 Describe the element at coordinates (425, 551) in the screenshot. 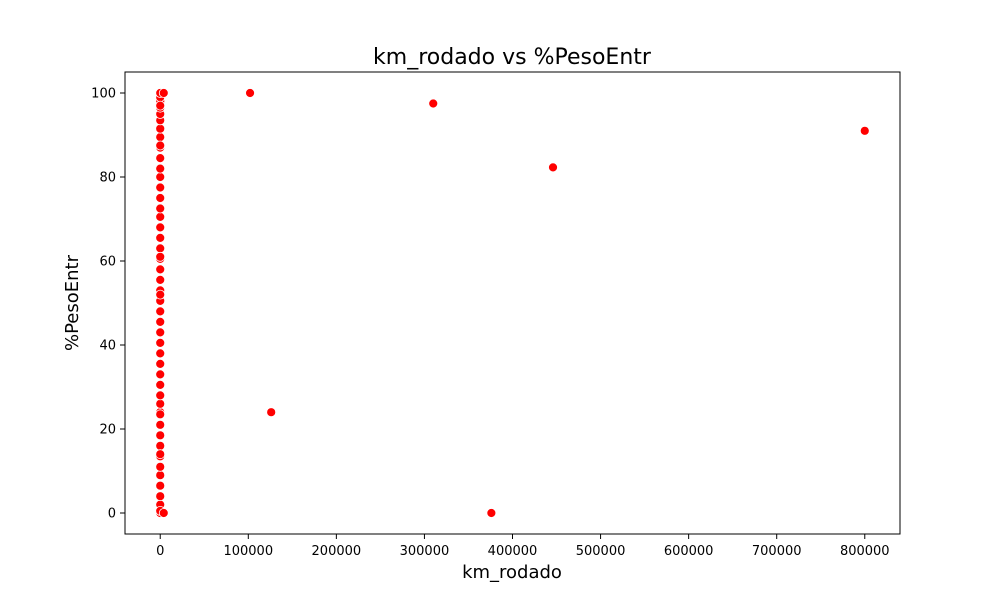

I see `x-tick-label: 300000` at that location.